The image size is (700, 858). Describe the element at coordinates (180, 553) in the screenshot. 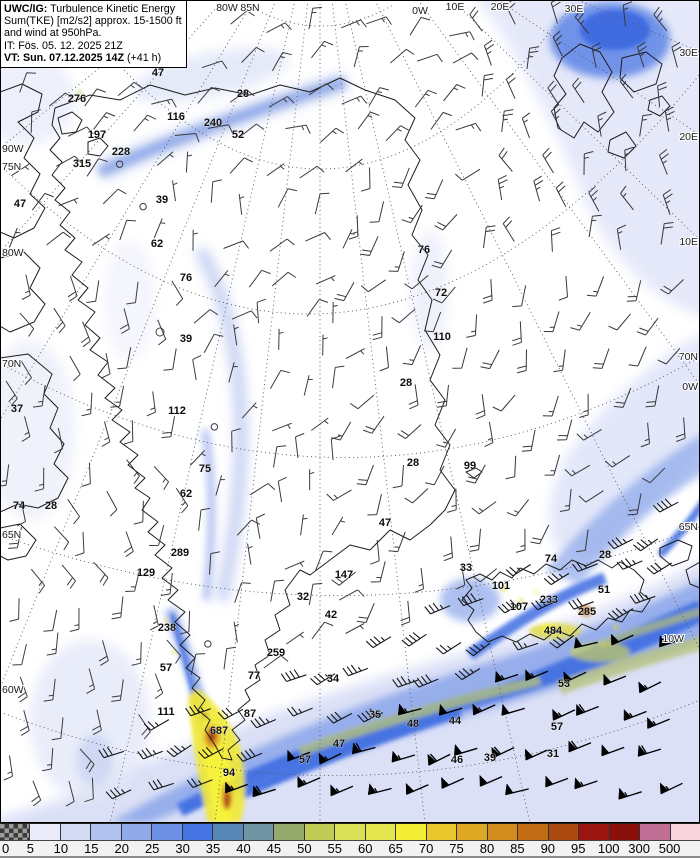

I see `tke-value: 289` at that location.